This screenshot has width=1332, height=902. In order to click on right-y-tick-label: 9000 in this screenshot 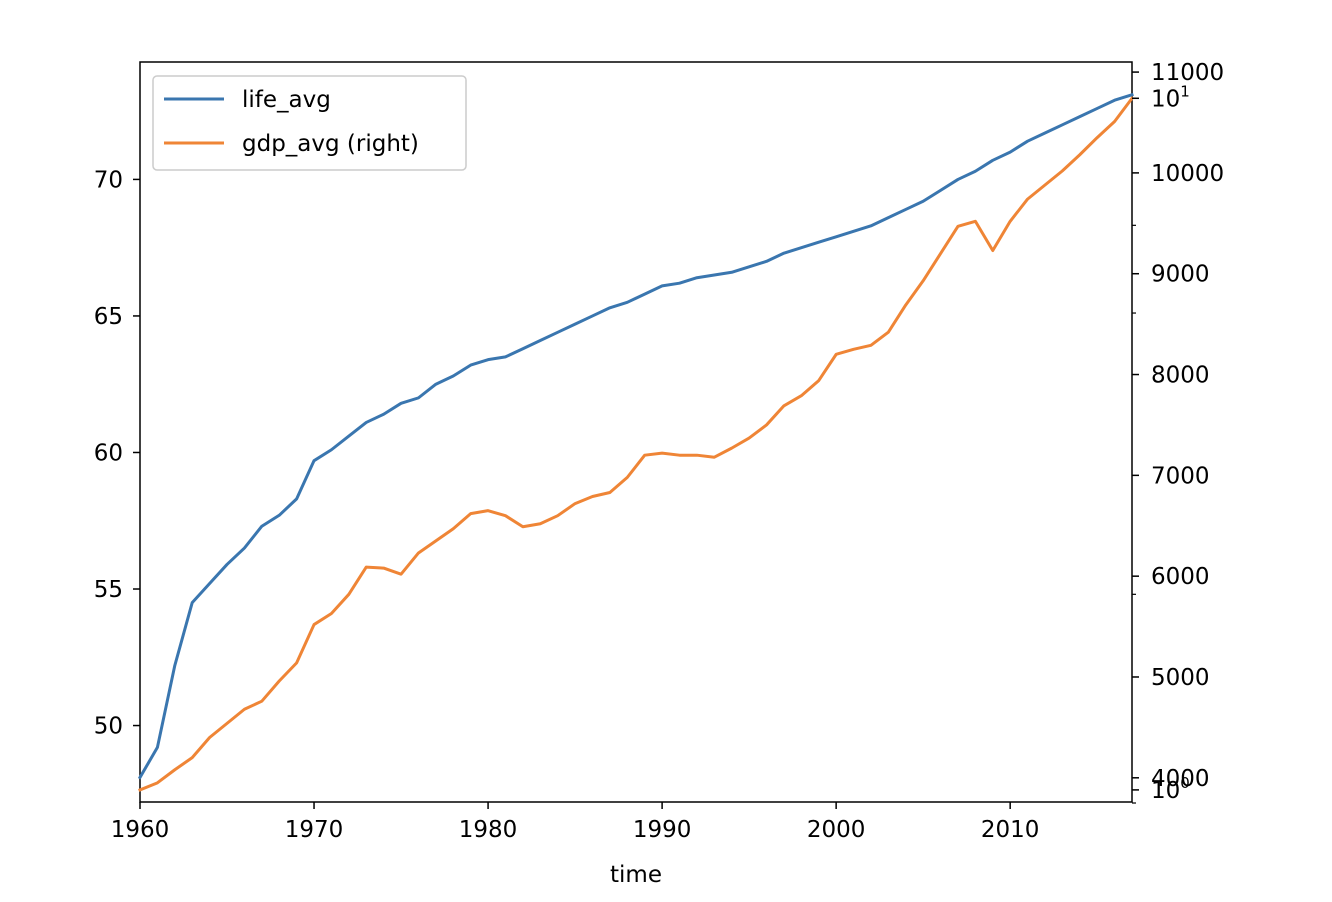, I will do `click(1180, 275)`.